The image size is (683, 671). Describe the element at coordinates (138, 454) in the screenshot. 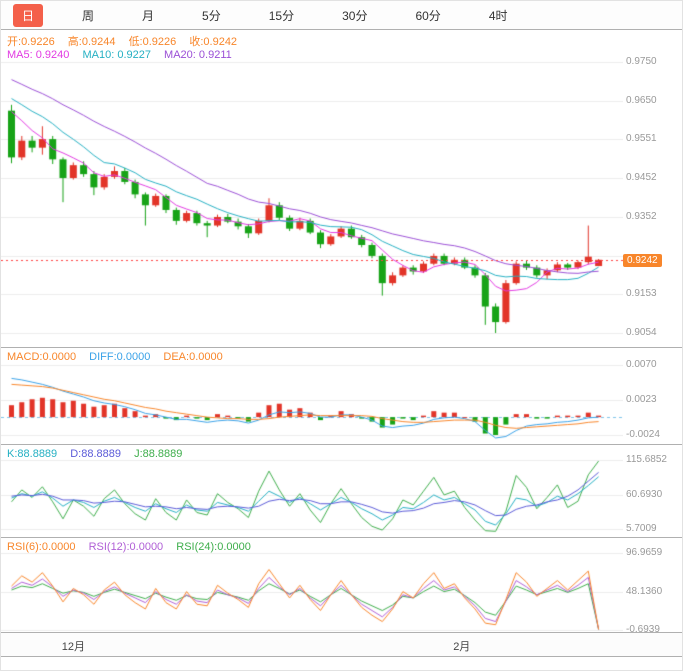

I see `j-label: J:` at that location.